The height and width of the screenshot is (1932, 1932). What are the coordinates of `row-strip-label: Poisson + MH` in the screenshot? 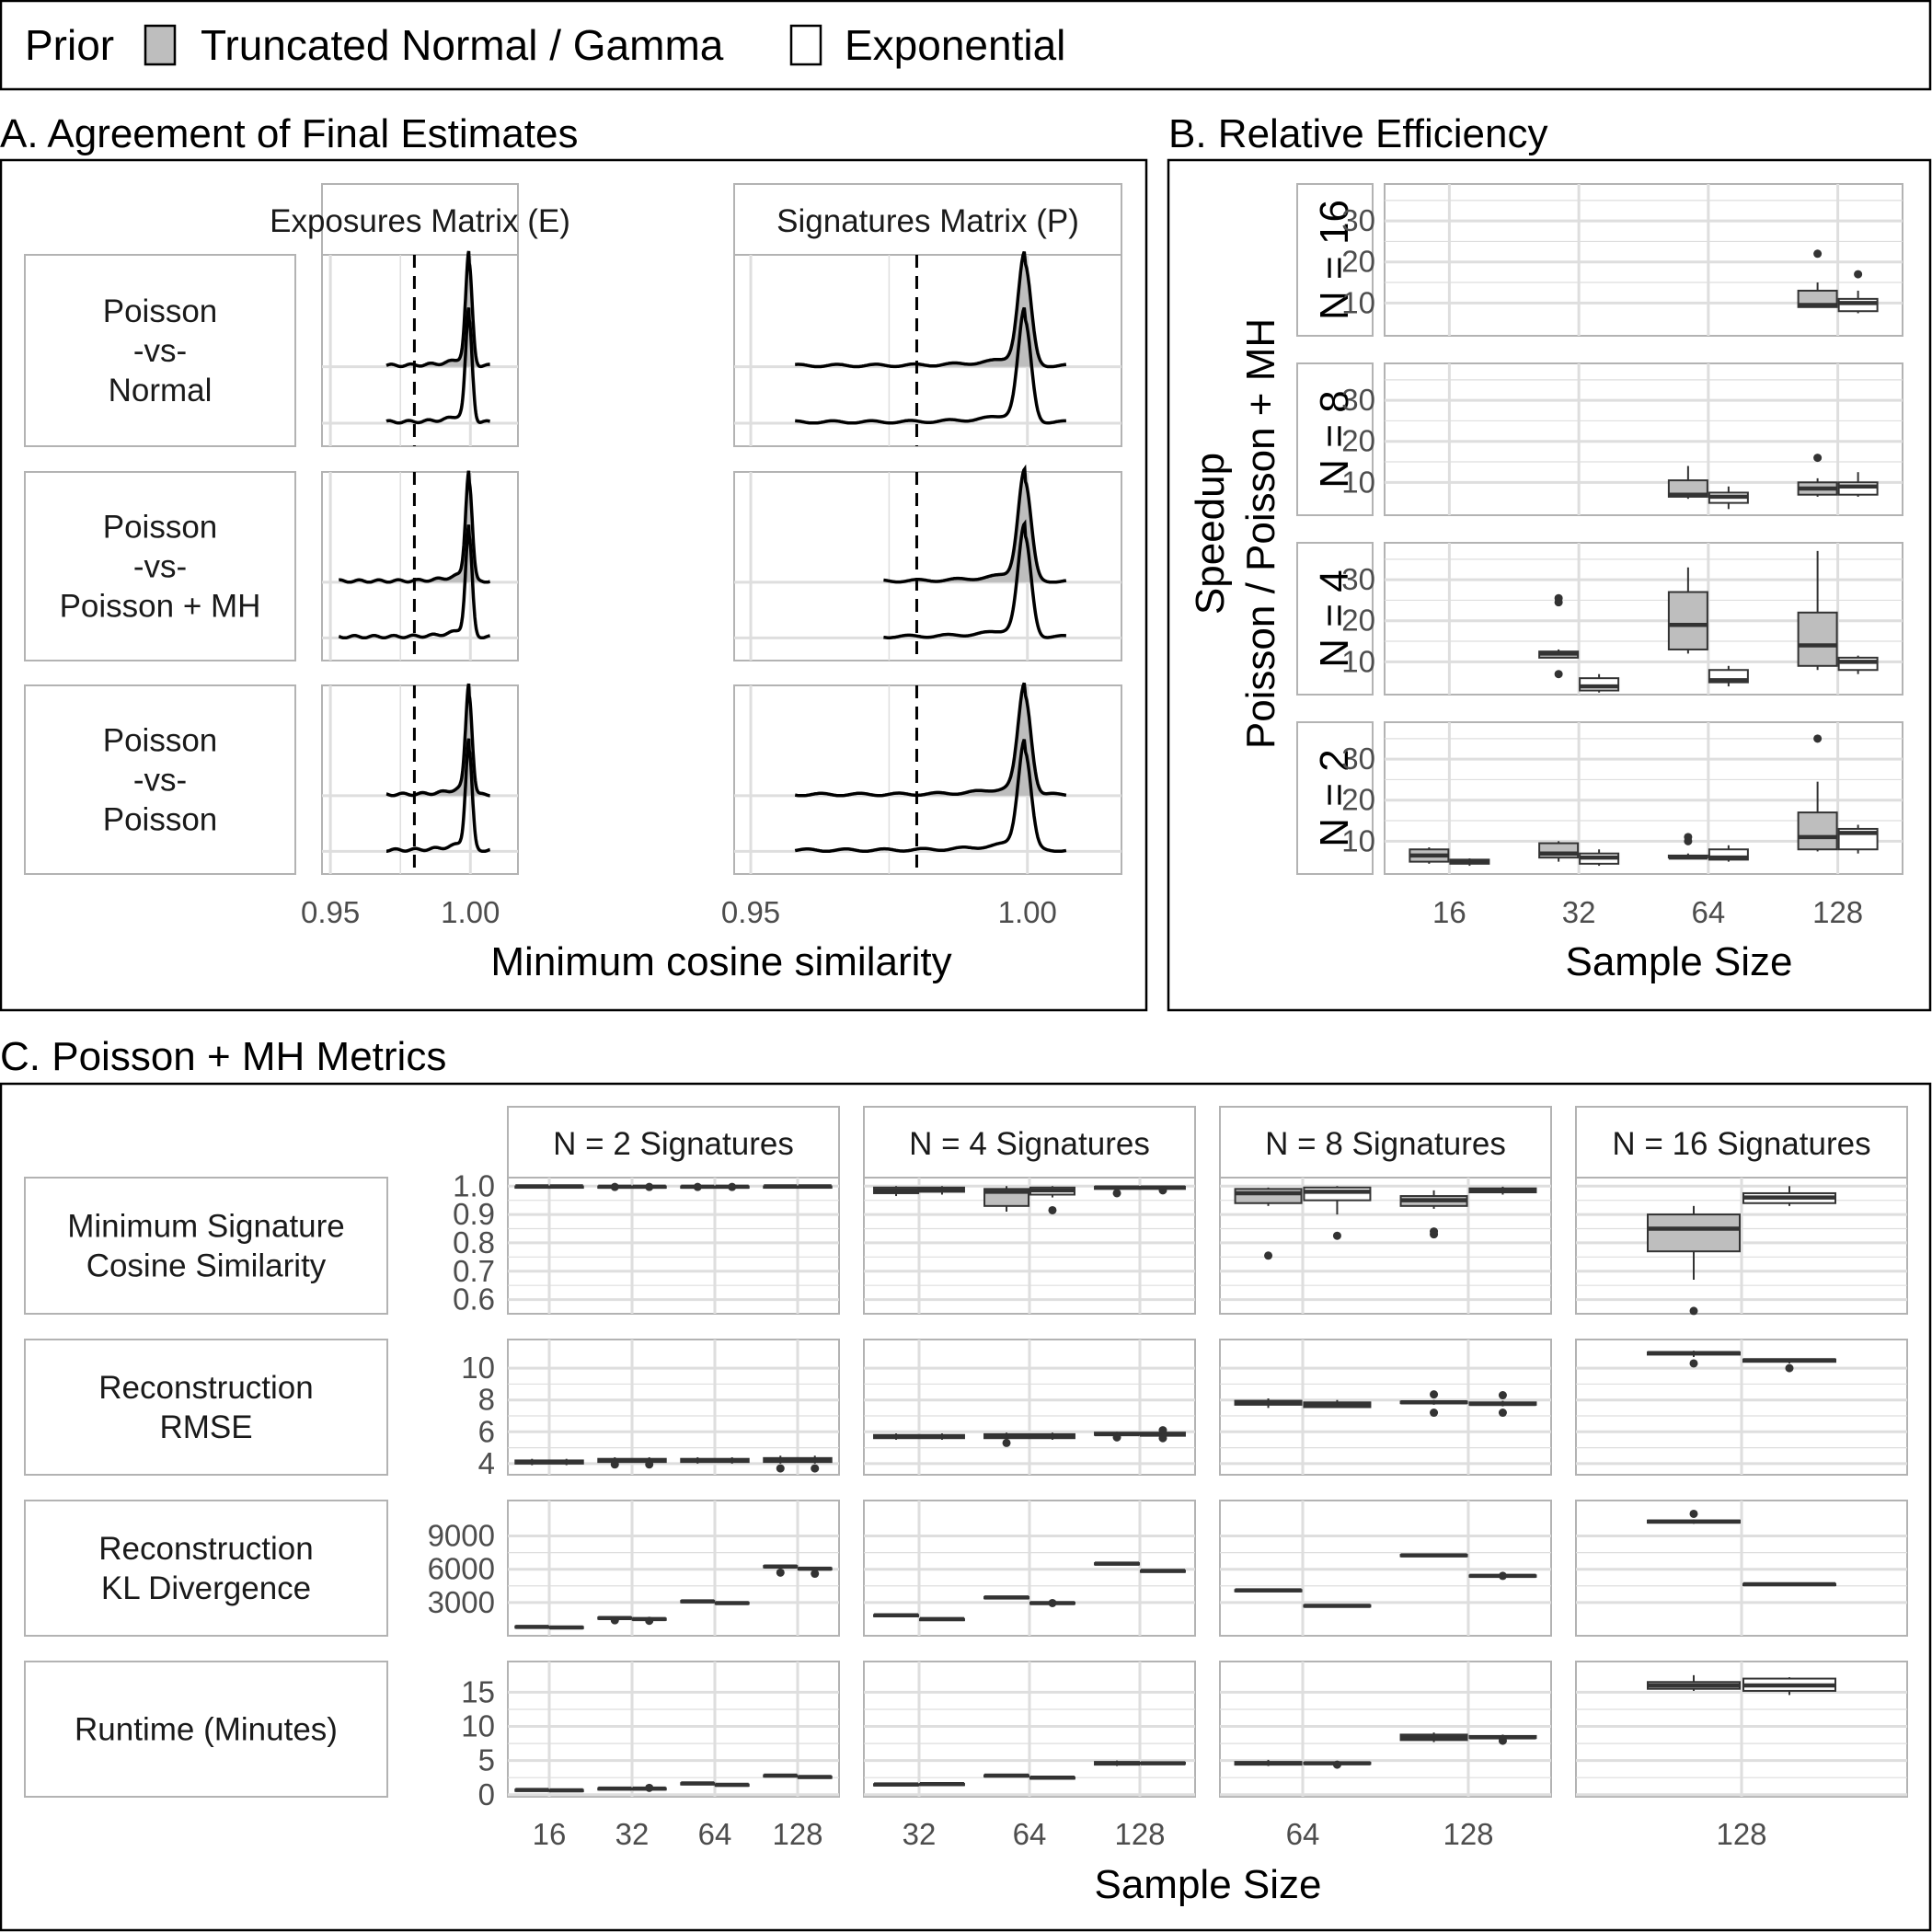 It's located at (160, 607).